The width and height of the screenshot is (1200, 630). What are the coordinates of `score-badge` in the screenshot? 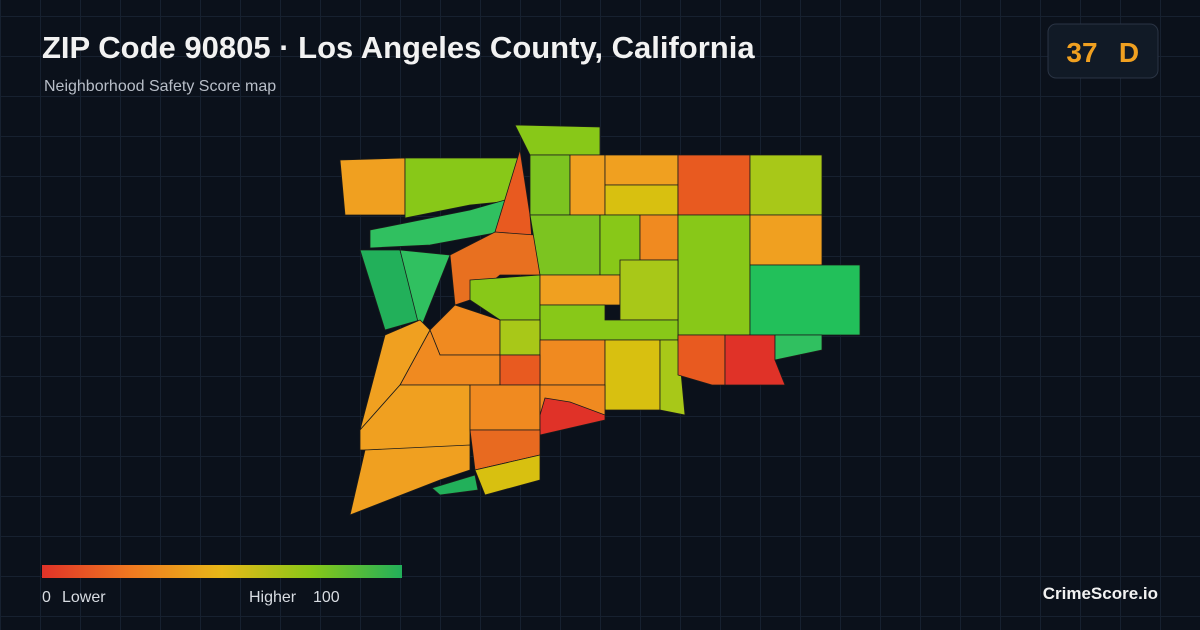 It's located at (1103, 51).